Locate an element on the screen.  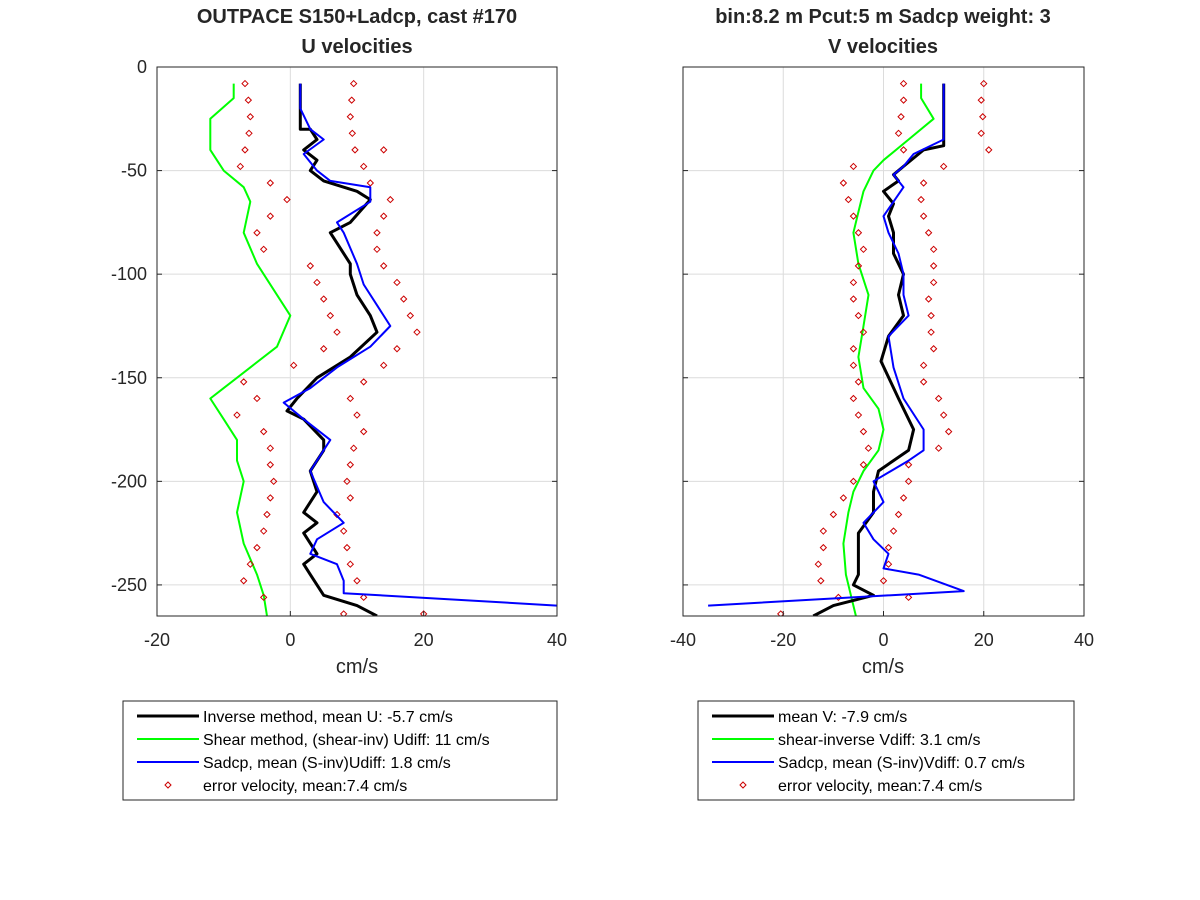
u-legend-label-3: error velocity, mean:7.4 cm/s is located at coordinates (305, 786).